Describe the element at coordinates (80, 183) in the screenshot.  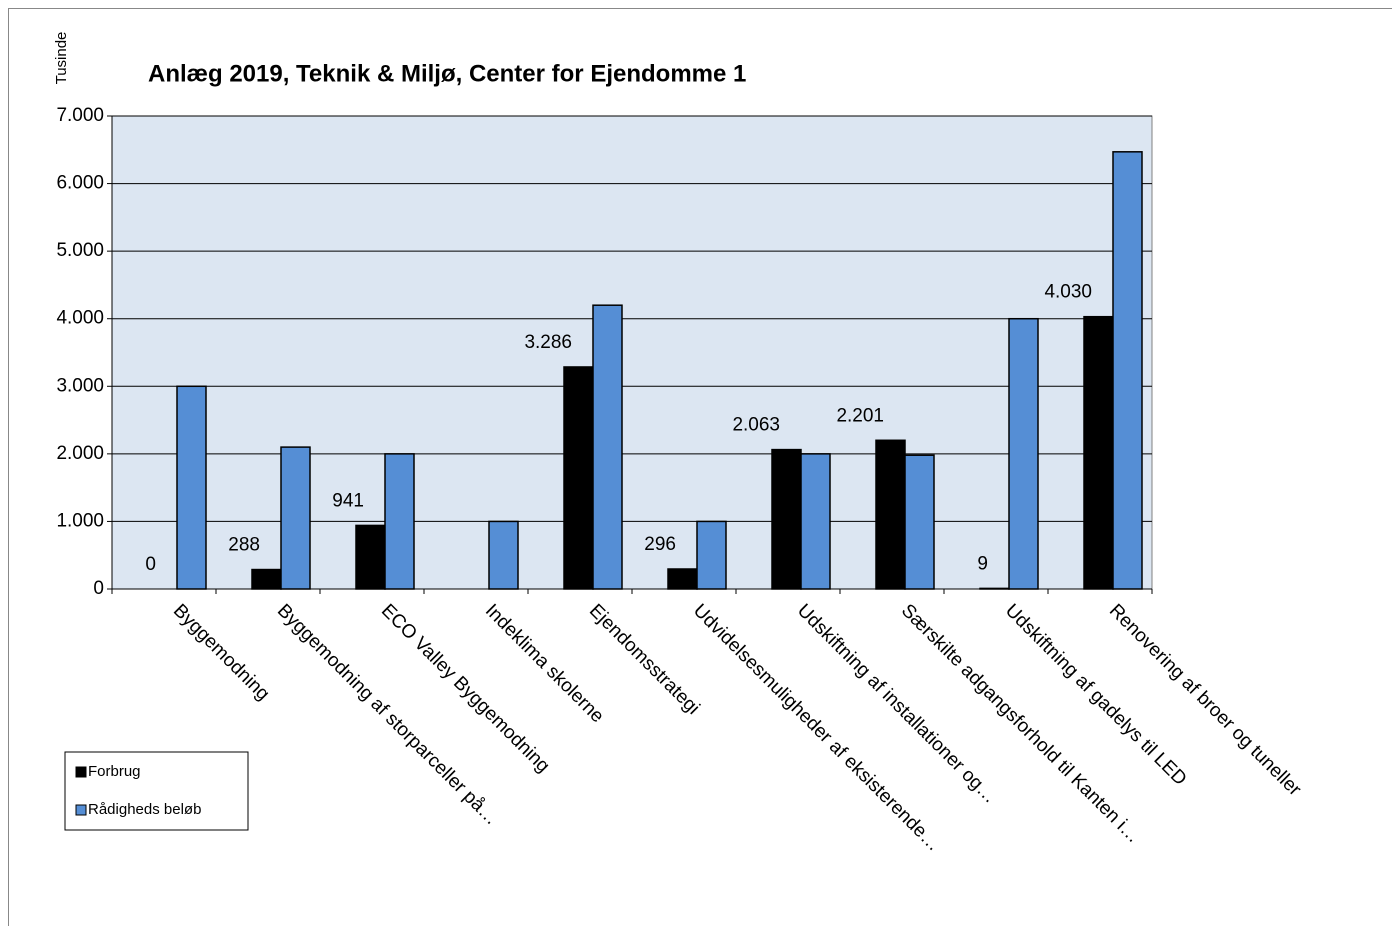
I see `y-tick-label: 6.000` at that location.